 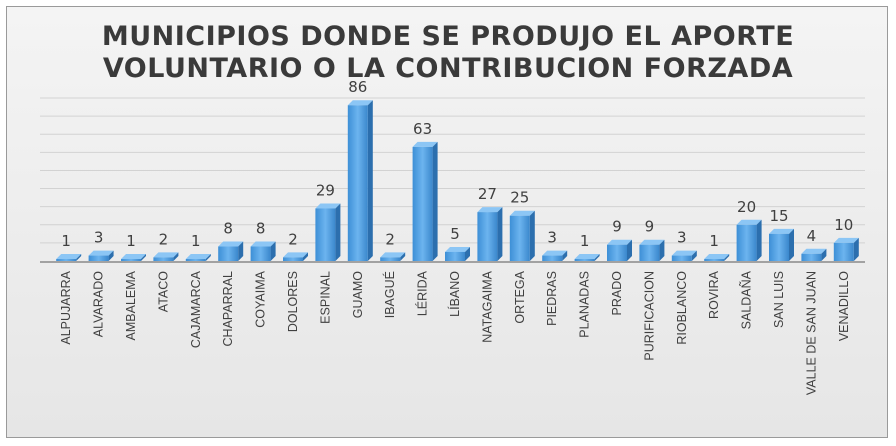 I want to click on category-label: GUAMO, so click(x=358, y=295).